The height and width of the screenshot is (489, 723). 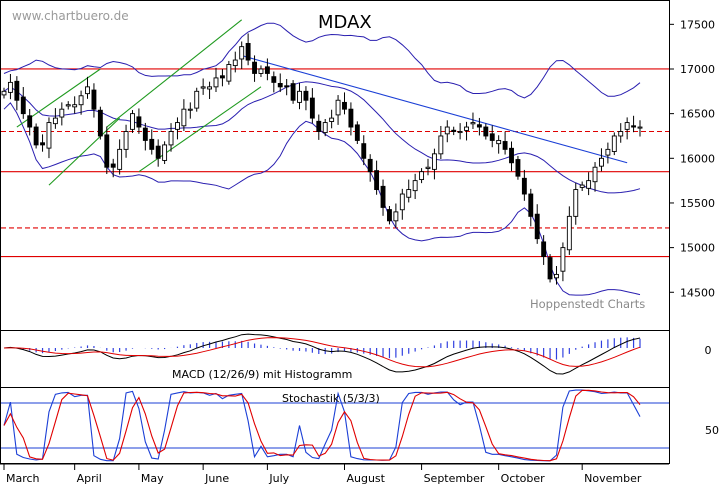 I want to click on month-label: May, so click(x=152, y=478).